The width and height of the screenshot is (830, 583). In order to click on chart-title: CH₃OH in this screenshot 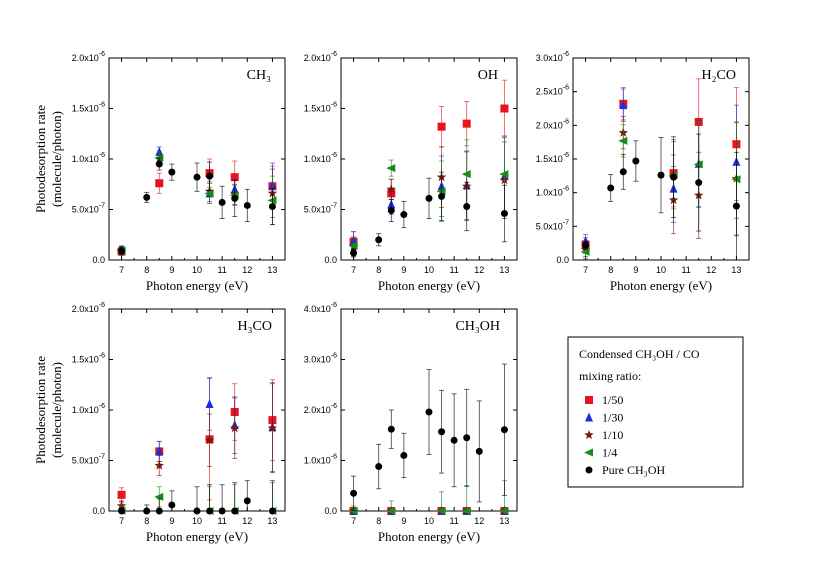, I will do `click(477, 326)`.